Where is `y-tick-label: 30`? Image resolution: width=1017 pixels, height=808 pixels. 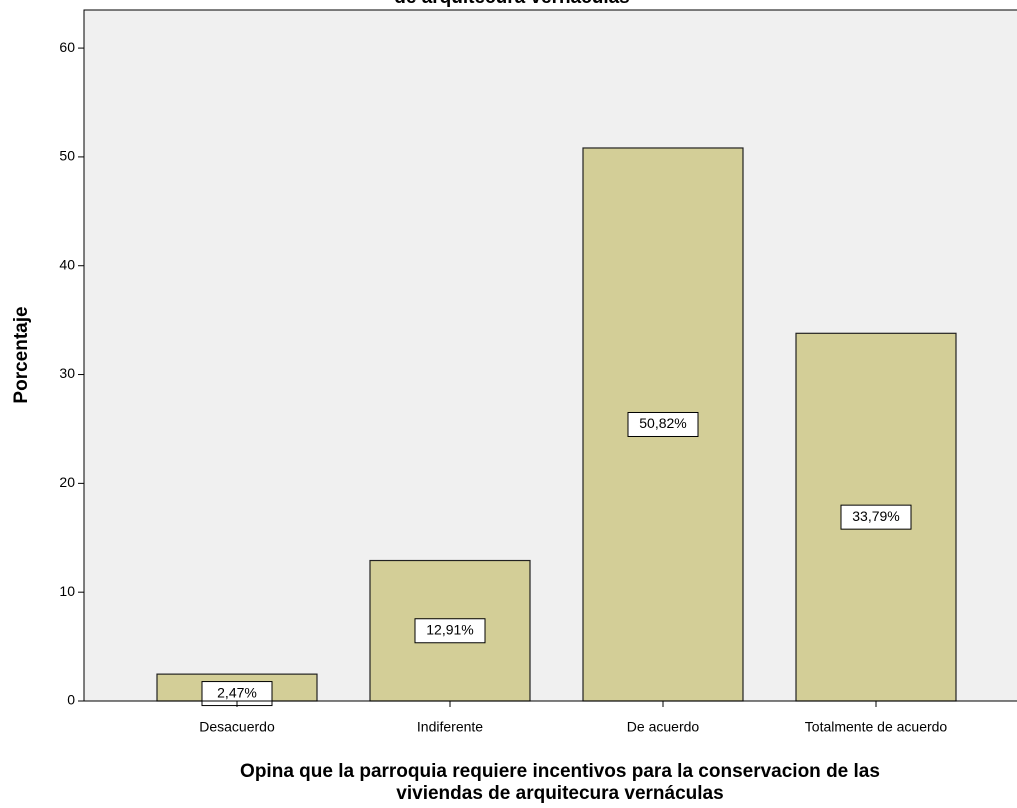 y-tick-label: 30 is located at coordinates (67, 373).